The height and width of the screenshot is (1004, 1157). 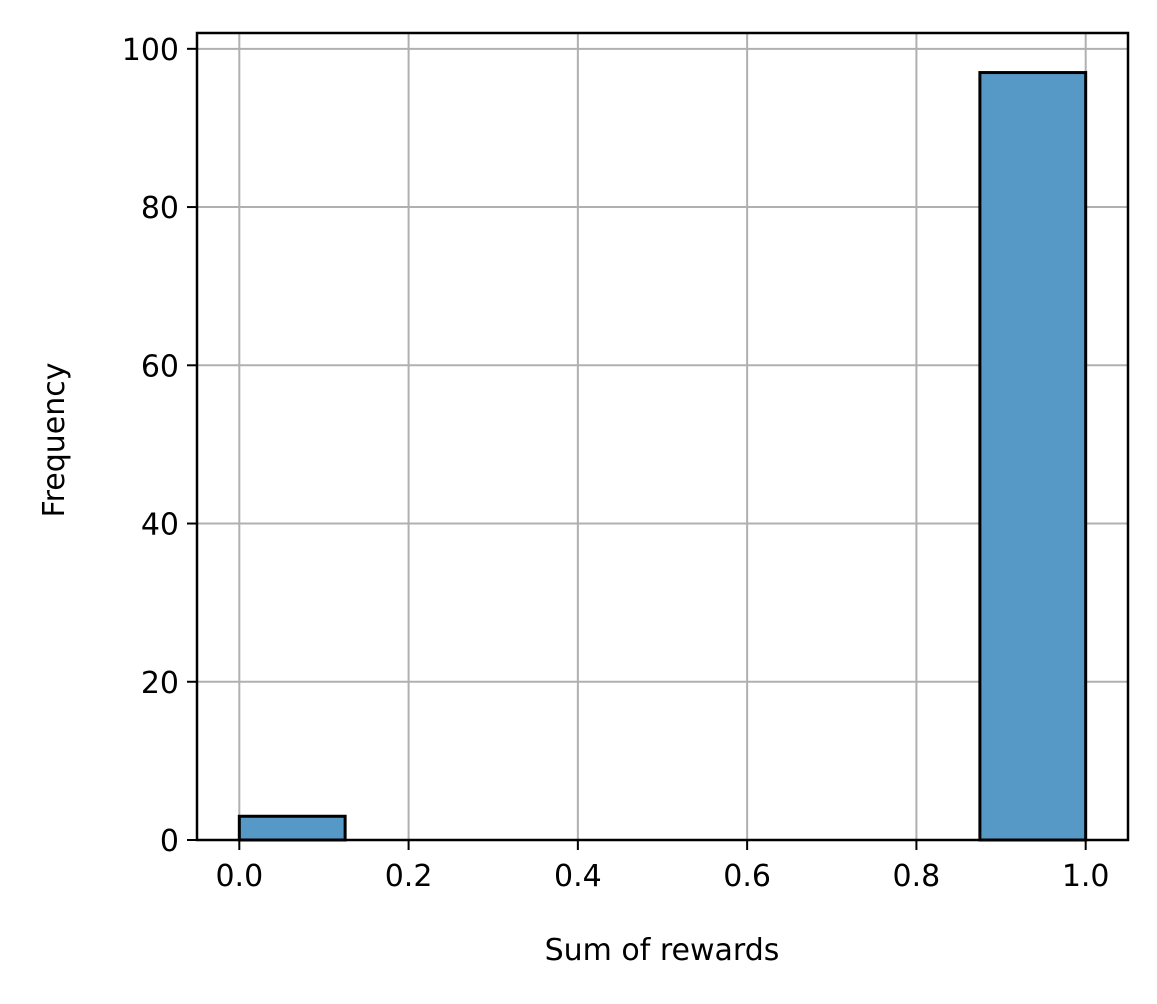 I want to click on y-tick-label: 40, so click(x=160, y=525).